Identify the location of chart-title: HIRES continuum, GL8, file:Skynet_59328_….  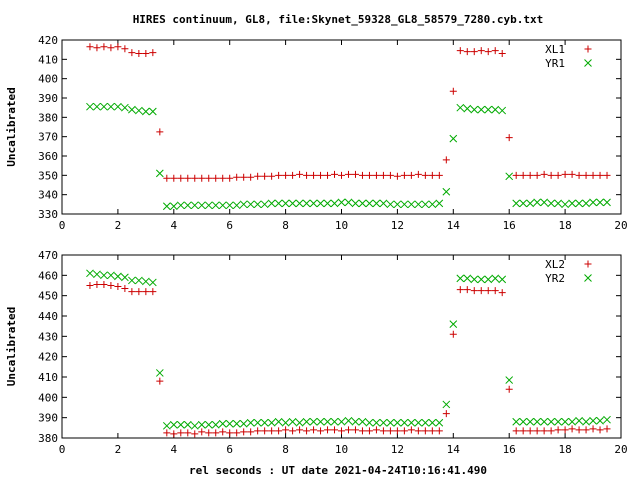
(338, 19).